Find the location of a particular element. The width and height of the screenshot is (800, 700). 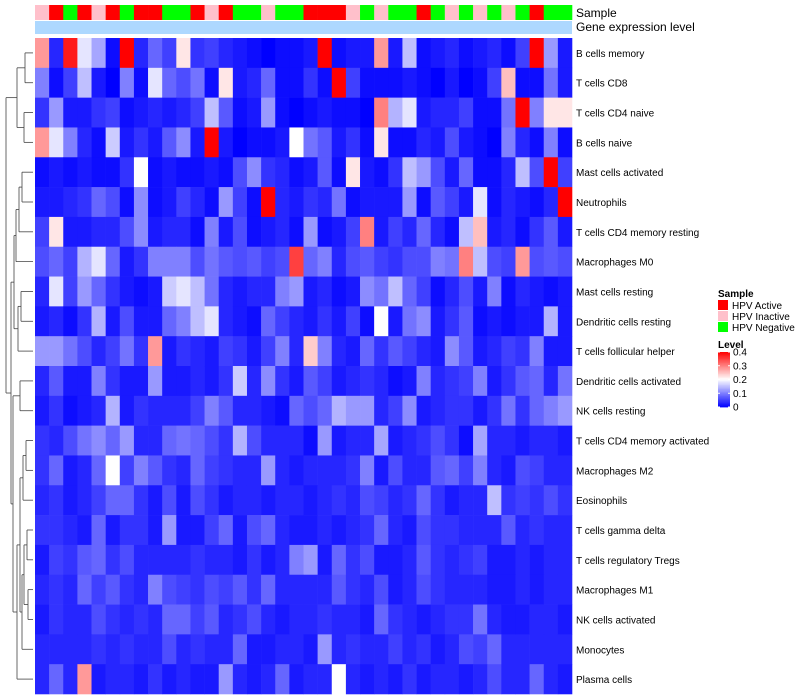

legend-sample-title: Sample is located at coordinates (736, 294).